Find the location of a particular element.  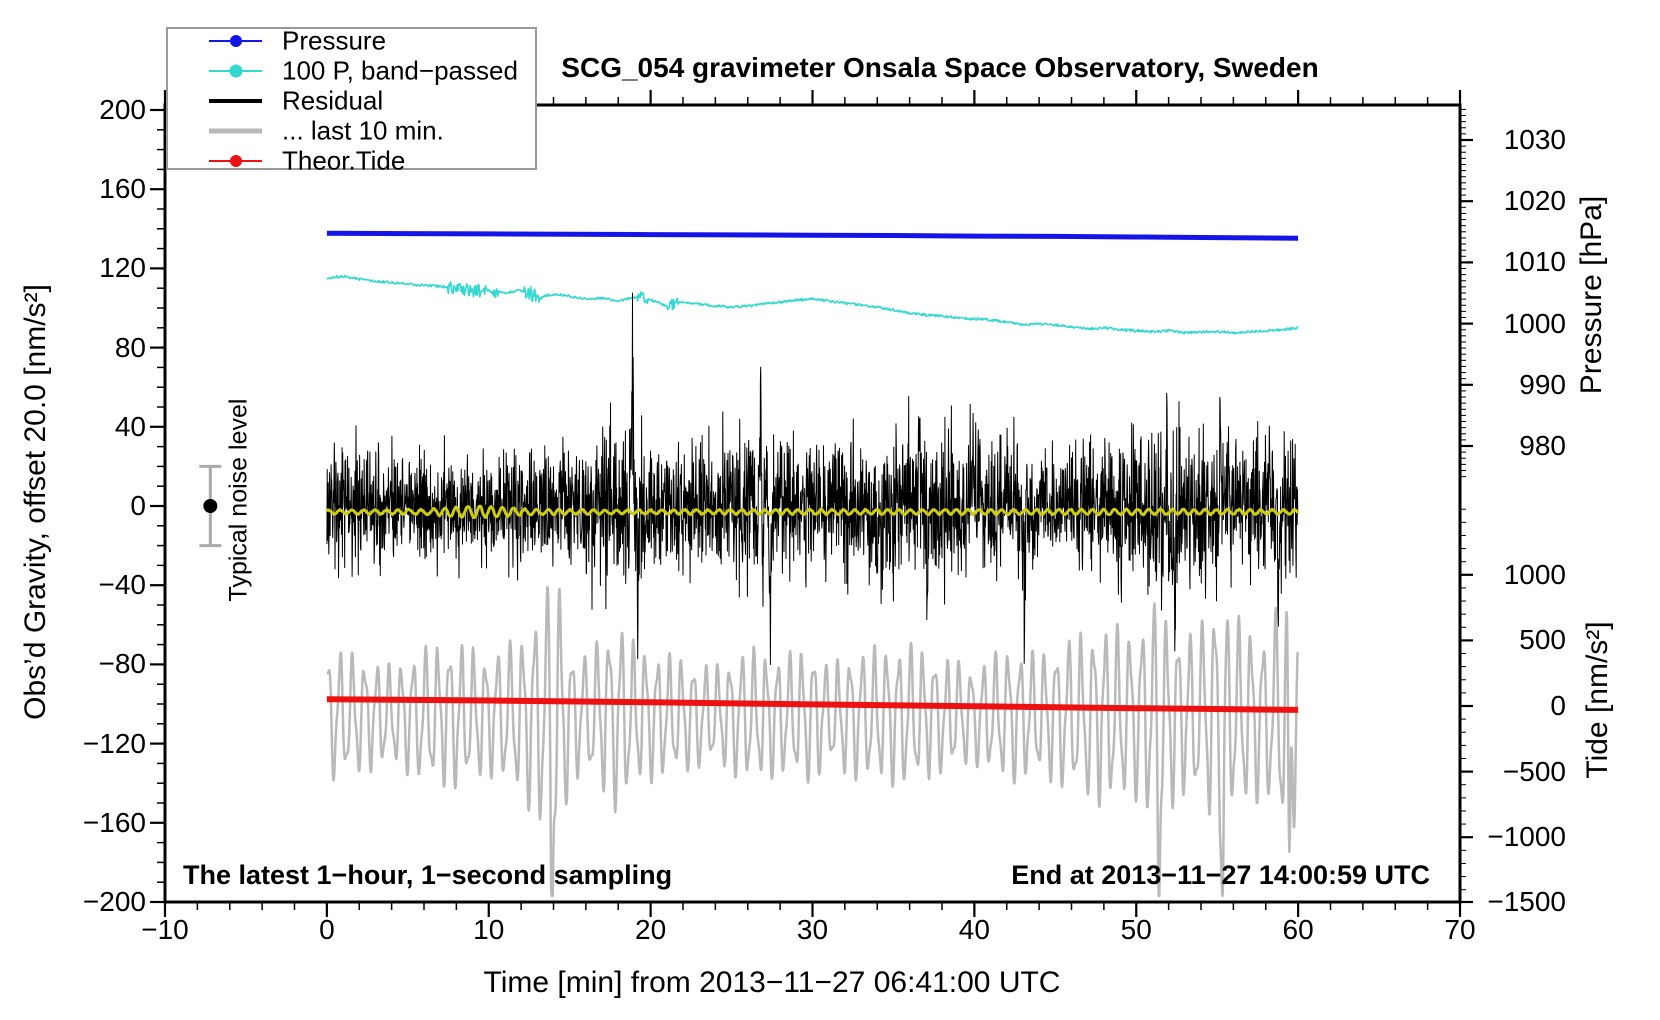

x-tick-label: 60 is located at coordinates (1298, 929).